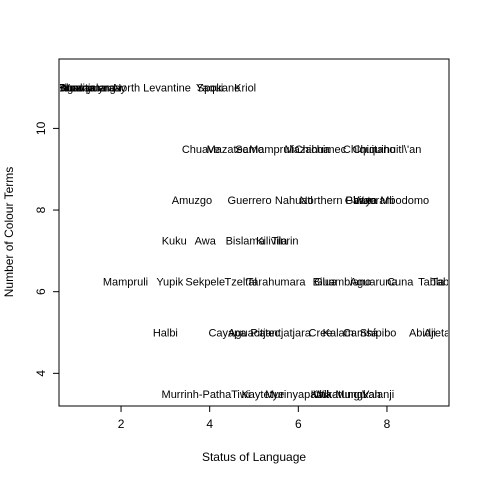  Describe the element at coordinates (41, 291) in the screenshot. I see `y-tick-label: 6` at that location.